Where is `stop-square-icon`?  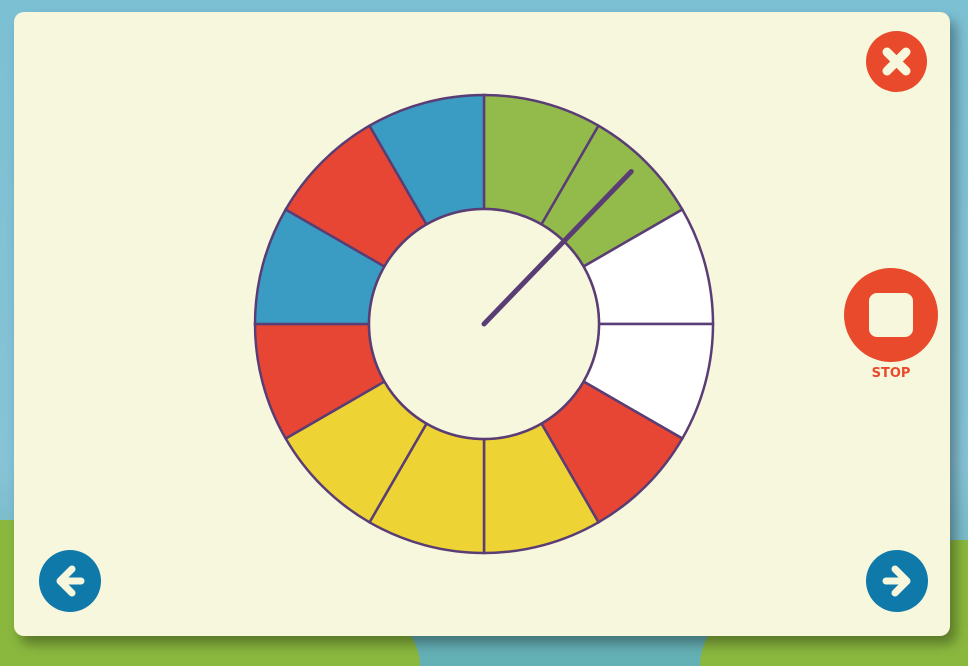
stop-square-icon is located at coordinates (891, 315).